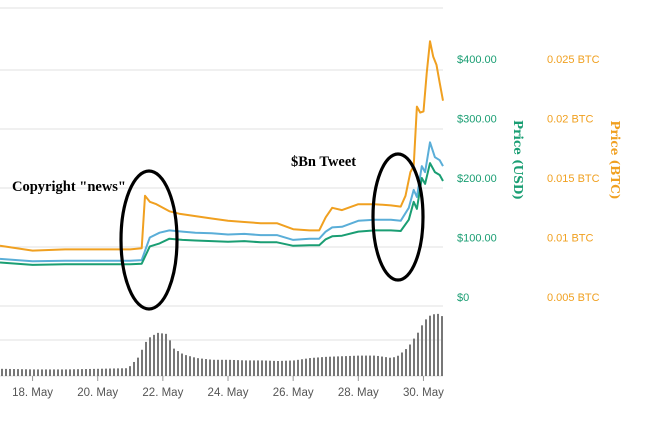 The height and width of the screenshot is (422, 646). What do you see at coordinates (573, 179) in the screenshot?
I see `y-tick-label-btc: 0.015 BTC` at bounding box center [573, 179].